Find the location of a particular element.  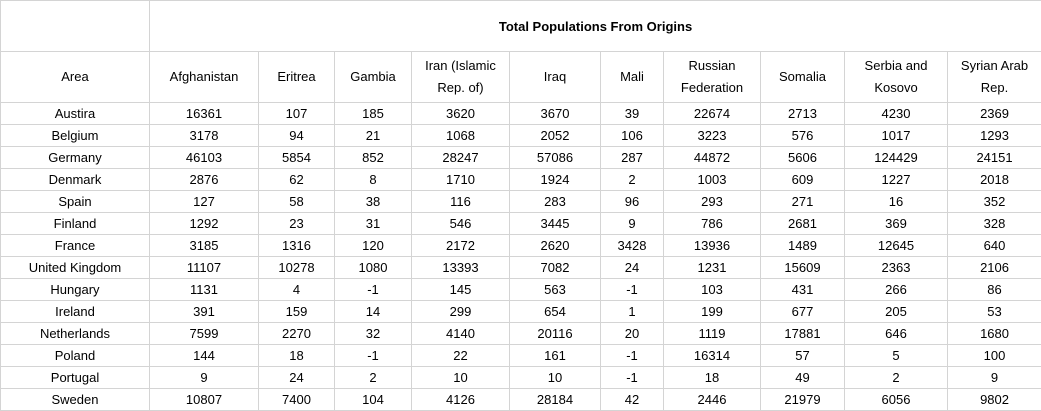

value-cell: 2052 is located at coordinates (555, 135).